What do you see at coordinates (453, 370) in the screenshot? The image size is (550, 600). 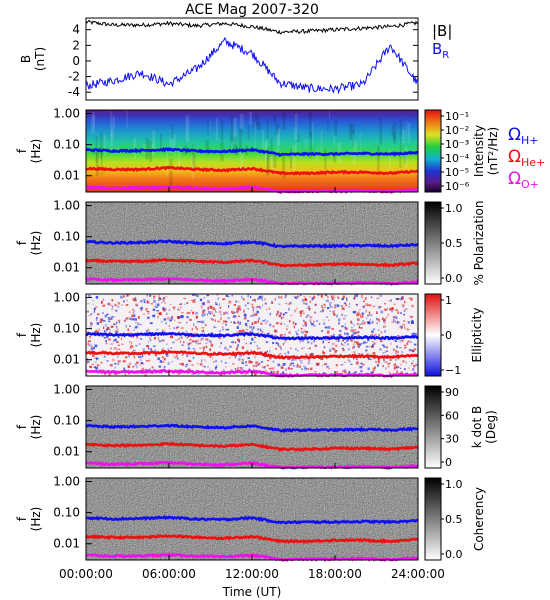 I see `colorbar-tick-label: −1` at bounding box center [453, 370].